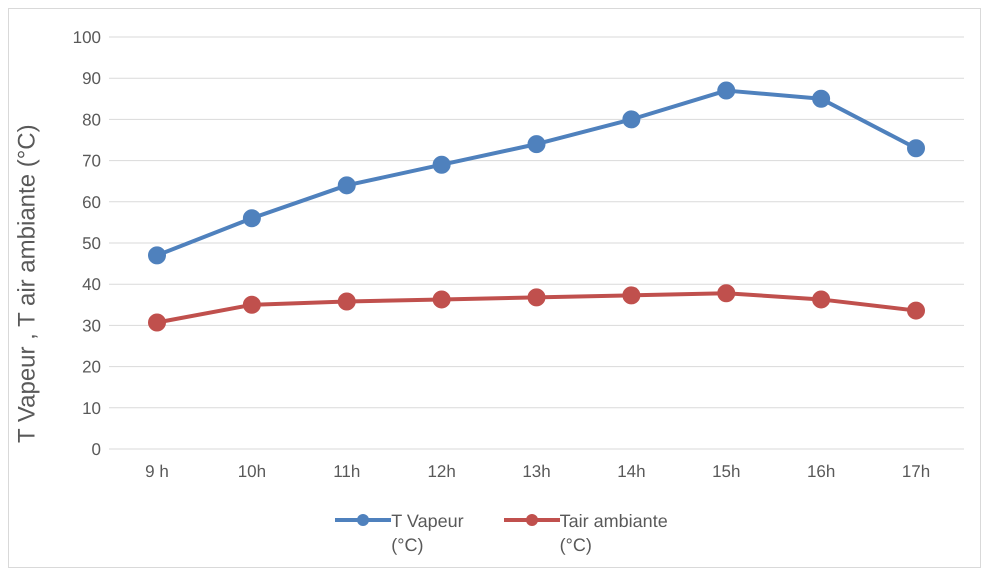 The width and height of the screenshot is (989, 576). What do you see at coordinates (91, 326) in the screenshot?
I see `y-tick-label: 30` at bounding box center [91, 326].